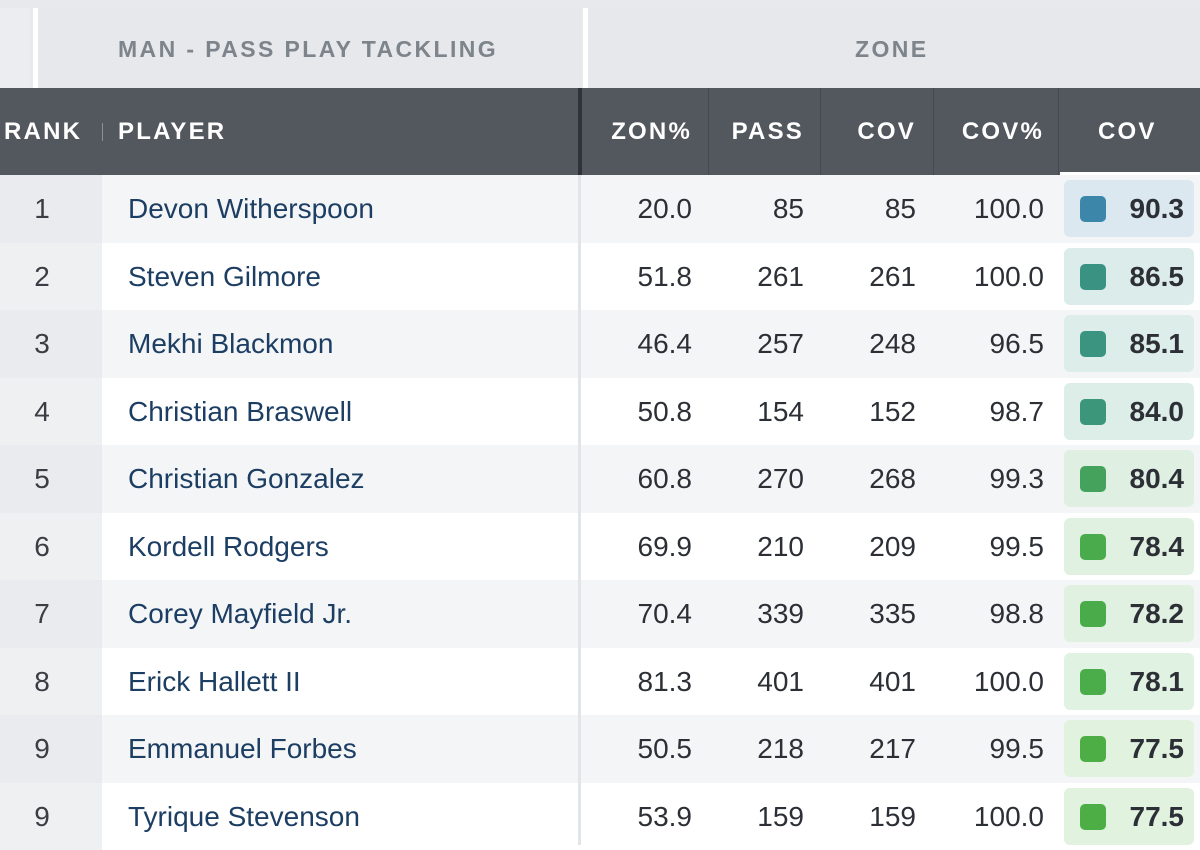  What do you see at coordinates (42, 547) in the screenshot?
I see `rank-value: 6` at bounding box center [42, 547].